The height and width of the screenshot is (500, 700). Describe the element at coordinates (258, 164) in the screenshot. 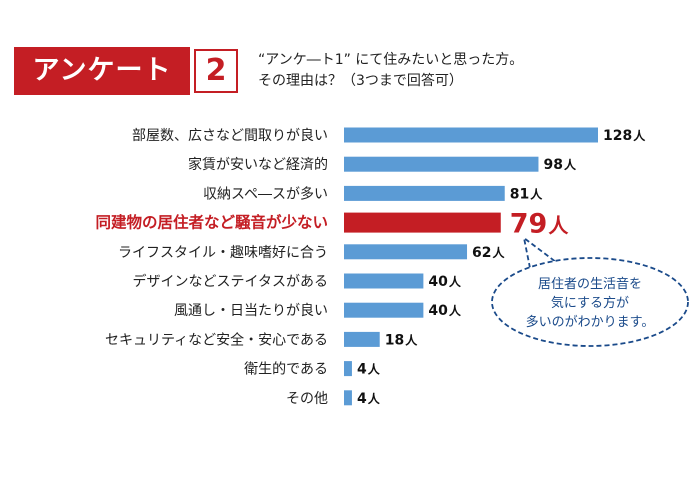

I see `category-label: 家賃が安いなど経済的` at that location.